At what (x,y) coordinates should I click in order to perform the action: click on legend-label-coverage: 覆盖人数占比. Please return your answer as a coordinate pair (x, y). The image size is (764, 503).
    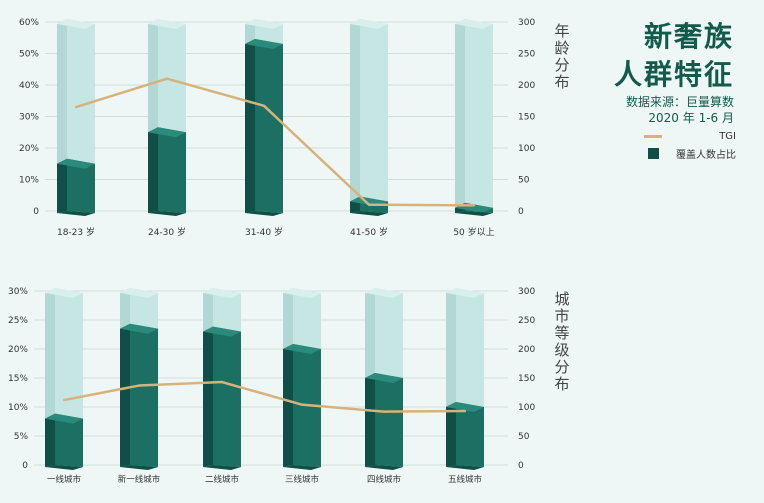
    Looking at the image, I should click on (706, 155).